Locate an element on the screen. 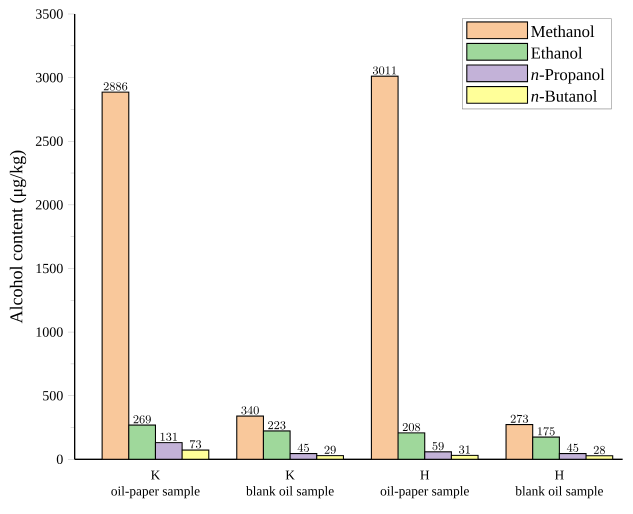 The height and width of the screenshot is (514, 633). data-label: 223 is located at coordinates (277, 425).